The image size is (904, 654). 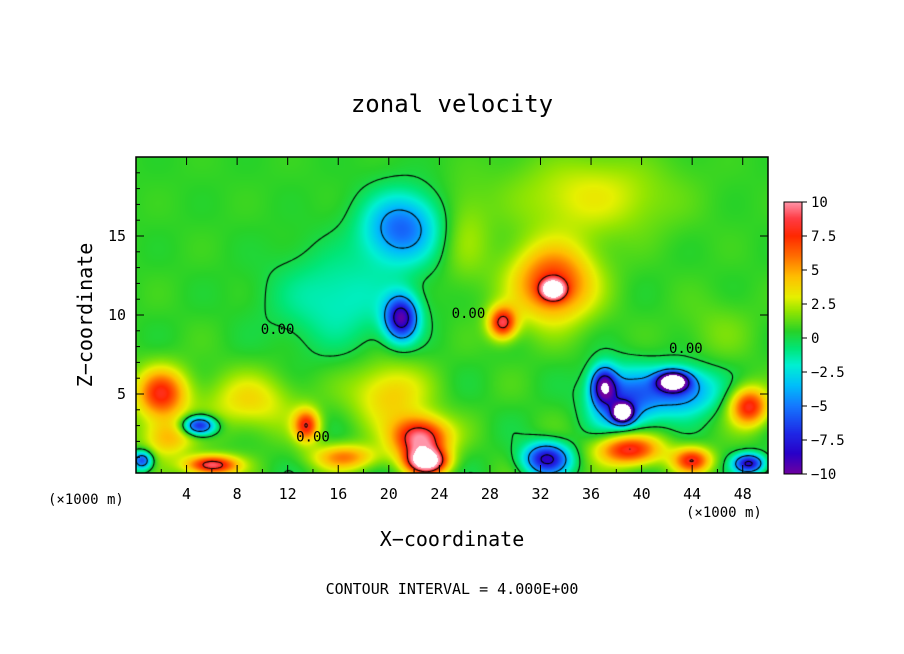 What do you see at coordinates (819, 407) in the screenshot?
I see `colorbar-tick-label: −5` at bounding box center [819, 407].